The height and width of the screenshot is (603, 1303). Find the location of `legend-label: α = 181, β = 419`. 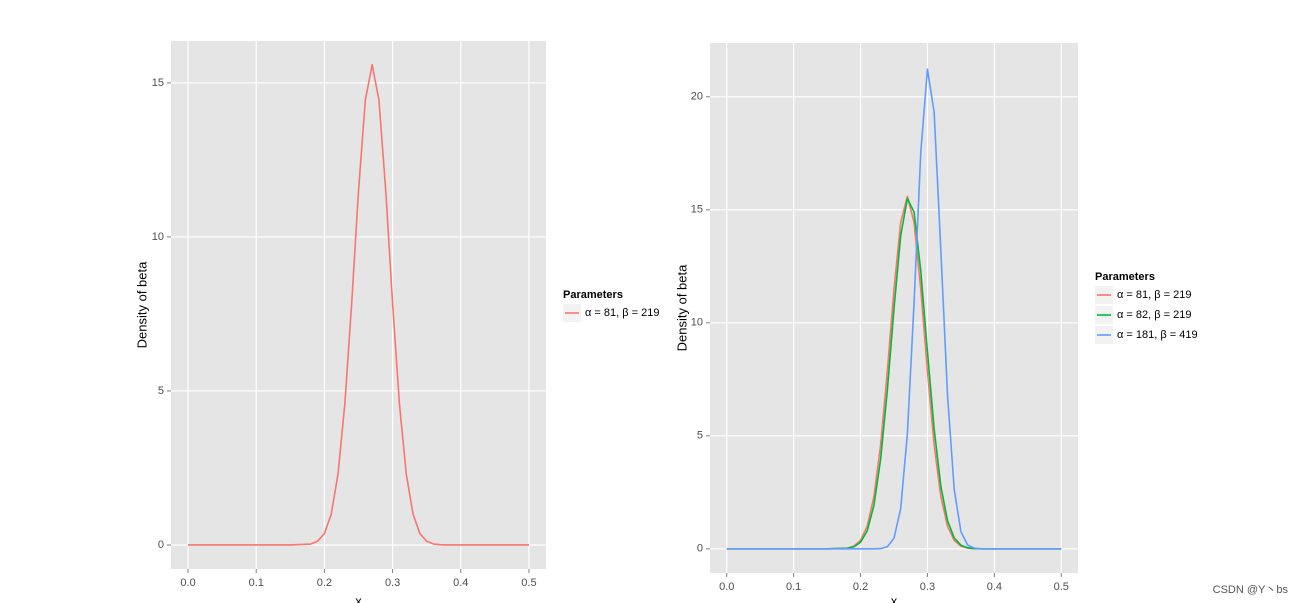

legend-label: α = 181, β = 419 is located at coordinates (1157, 335).